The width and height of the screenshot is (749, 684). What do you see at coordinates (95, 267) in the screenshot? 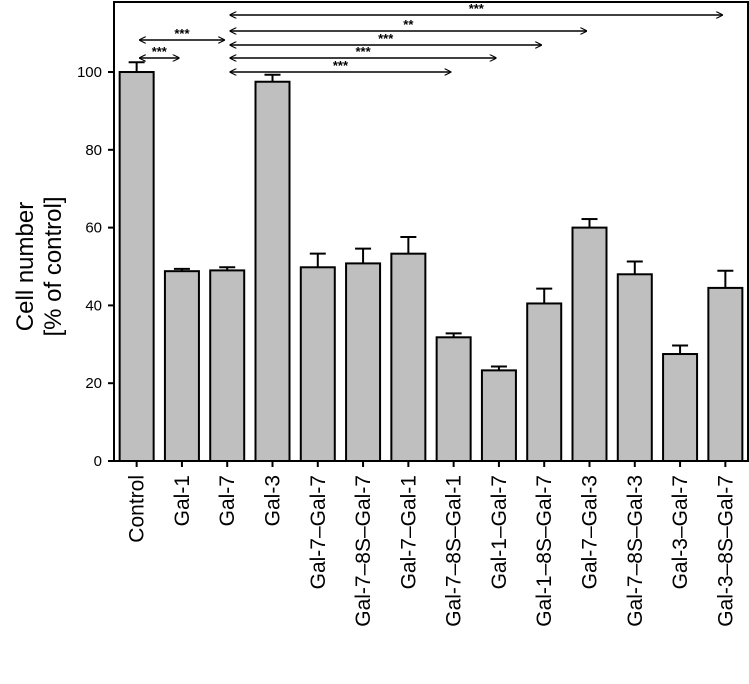
I see `y-ticks: 0 20 40 60 80 100` at bounding box center [95, 267].